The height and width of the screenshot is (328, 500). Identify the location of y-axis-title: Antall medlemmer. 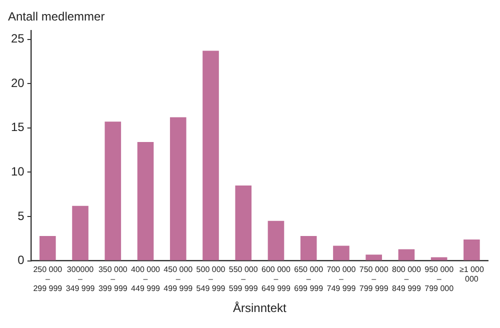
(56, 17).